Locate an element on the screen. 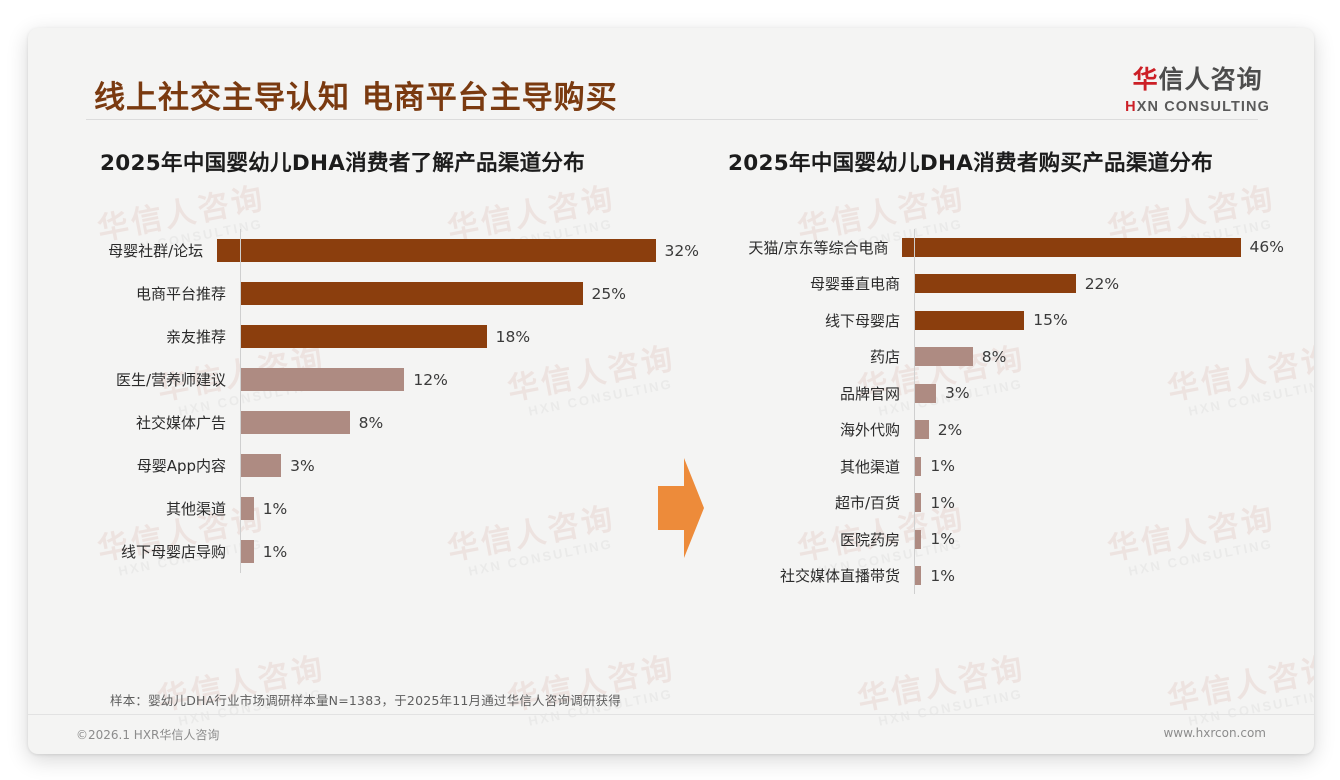 The image size is (1340, 780). bar-category-label: 天猫/京东等综合电商 is located at coordinates (818, 247).